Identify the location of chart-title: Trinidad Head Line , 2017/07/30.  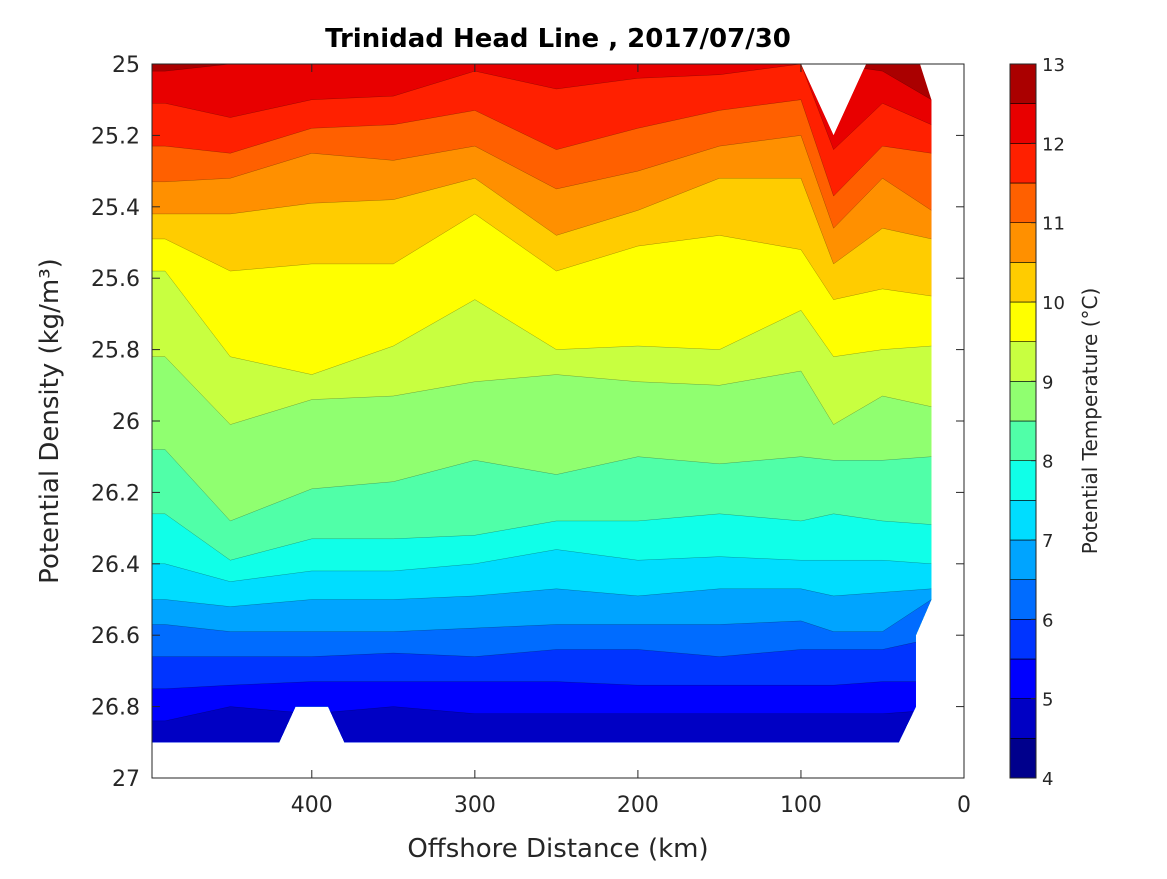
(558, 39).